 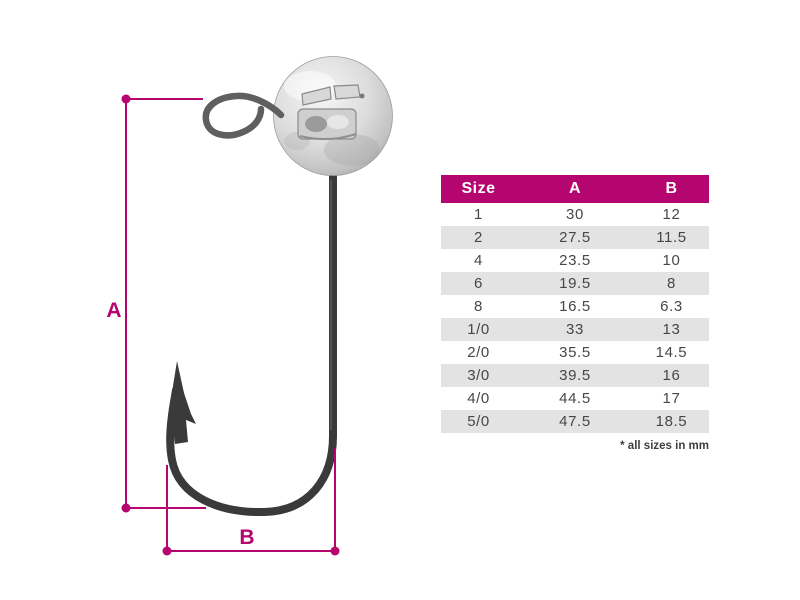 I want to click on a-cell: 27.5, so click(x=575, y=237).